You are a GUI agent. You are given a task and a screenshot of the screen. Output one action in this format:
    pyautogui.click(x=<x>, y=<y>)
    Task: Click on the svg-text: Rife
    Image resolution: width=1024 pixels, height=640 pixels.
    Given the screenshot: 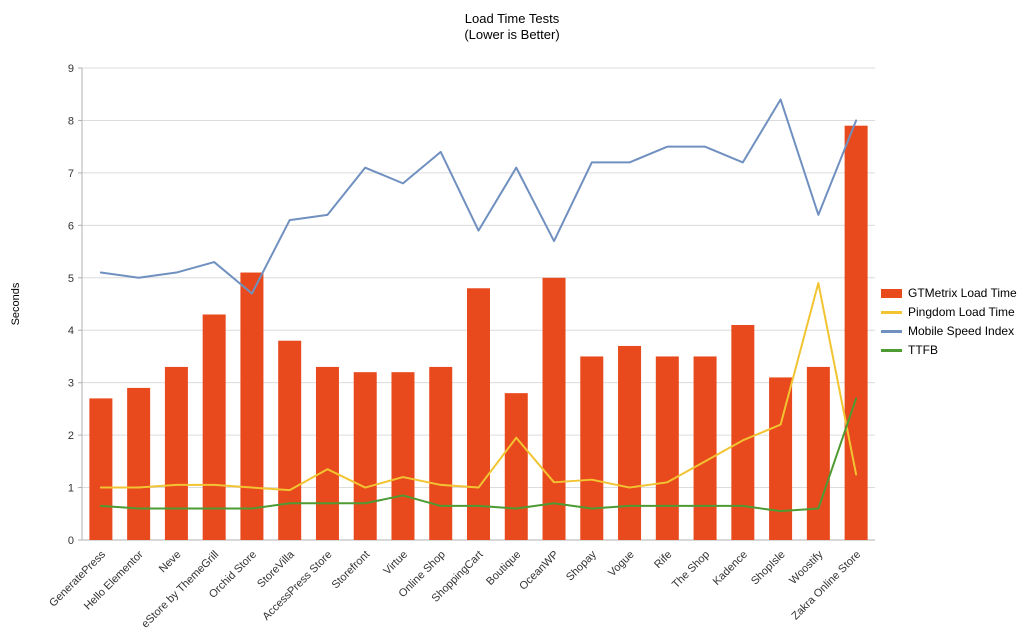 What is the action you would take?
    pyautogui.click(x=663, y=560)
    